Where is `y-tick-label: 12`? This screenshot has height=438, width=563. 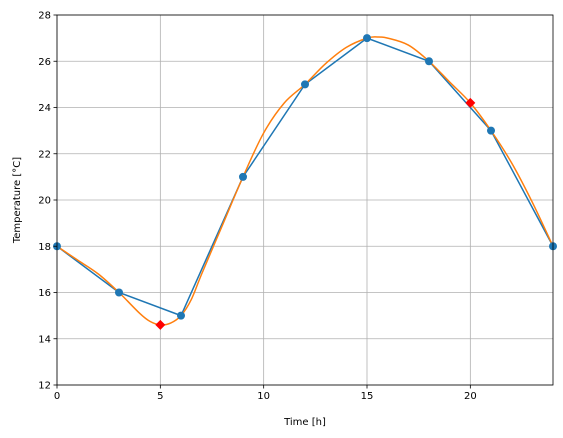
y-tick-label: 12 is located at coordinates (44, 386).